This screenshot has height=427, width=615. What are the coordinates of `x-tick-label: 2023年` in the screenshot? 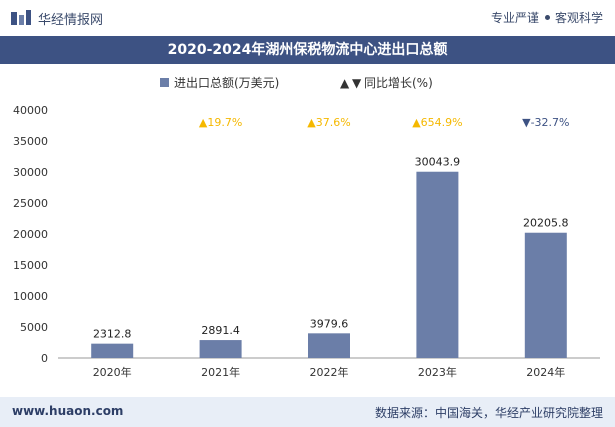 It's located at (437, 372).